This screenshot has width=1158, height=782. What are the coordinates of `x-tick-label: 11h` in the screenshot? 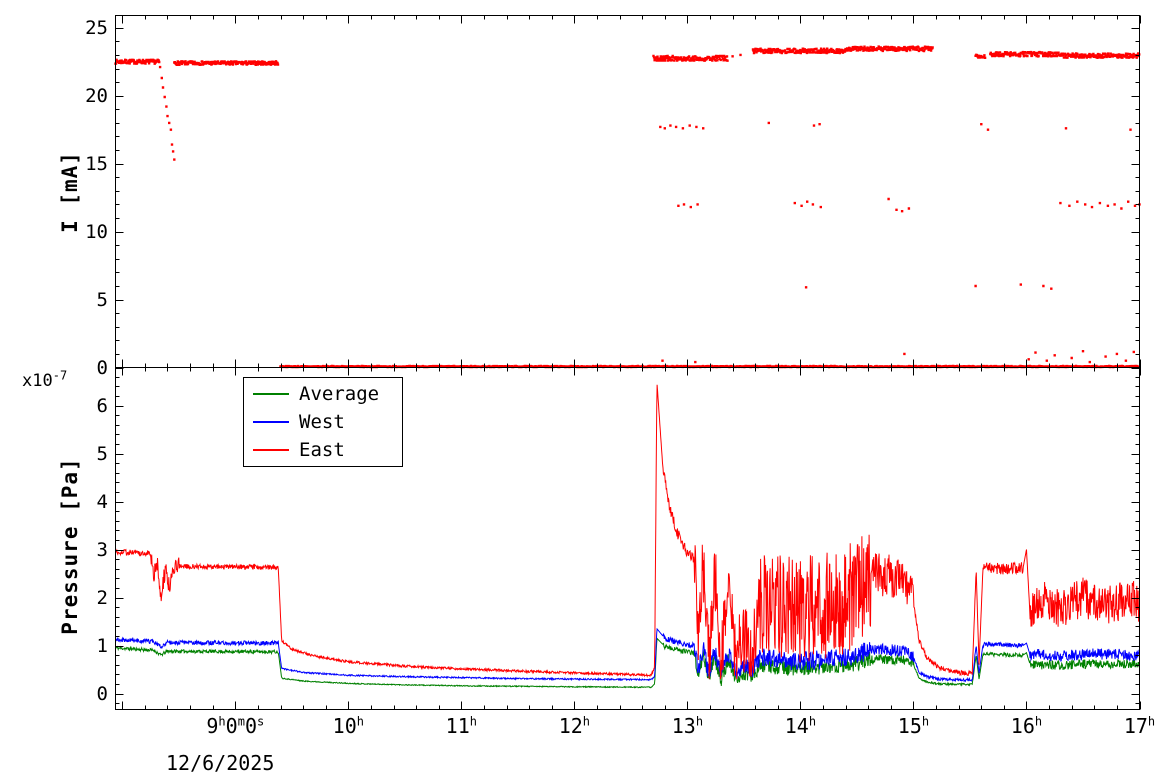 It's located at (461, 726).